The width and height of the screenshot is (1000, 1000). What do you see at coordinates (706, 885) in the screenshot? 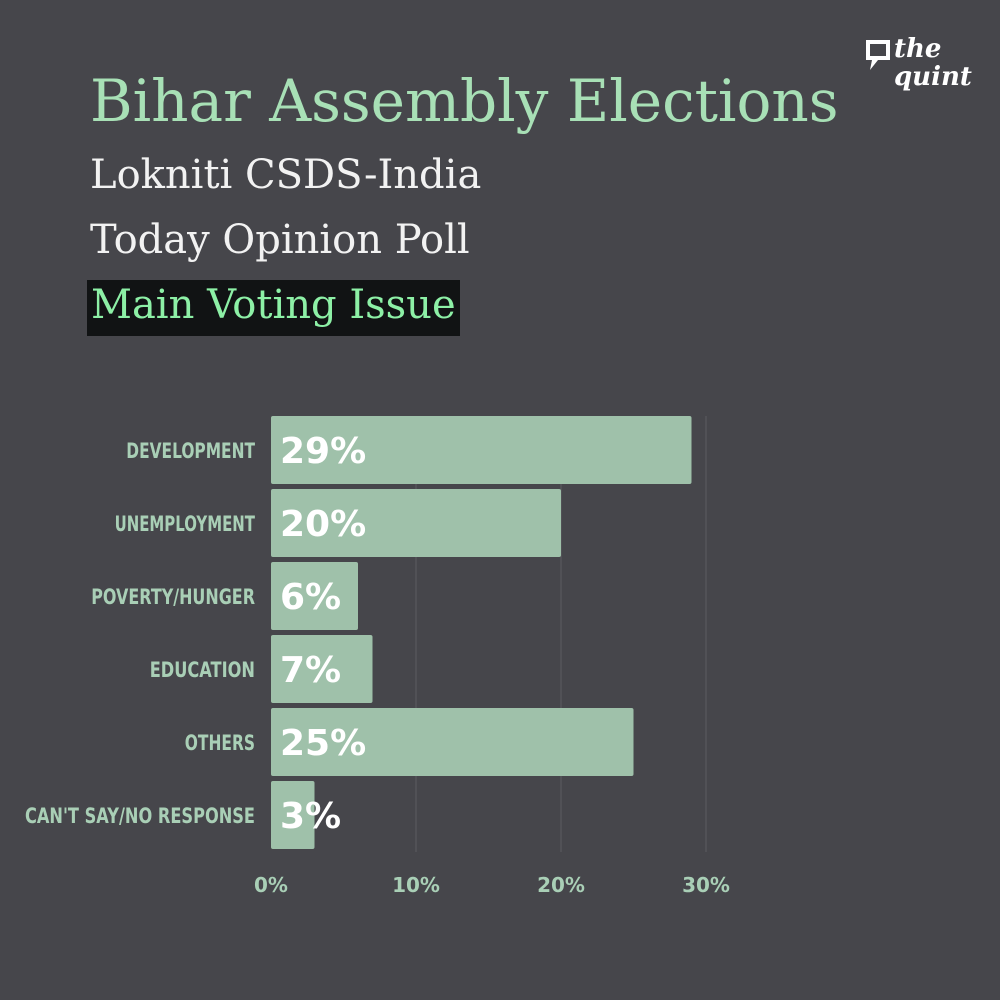
I see `x-tick-label: 30%` at bounding box center [706, 885].